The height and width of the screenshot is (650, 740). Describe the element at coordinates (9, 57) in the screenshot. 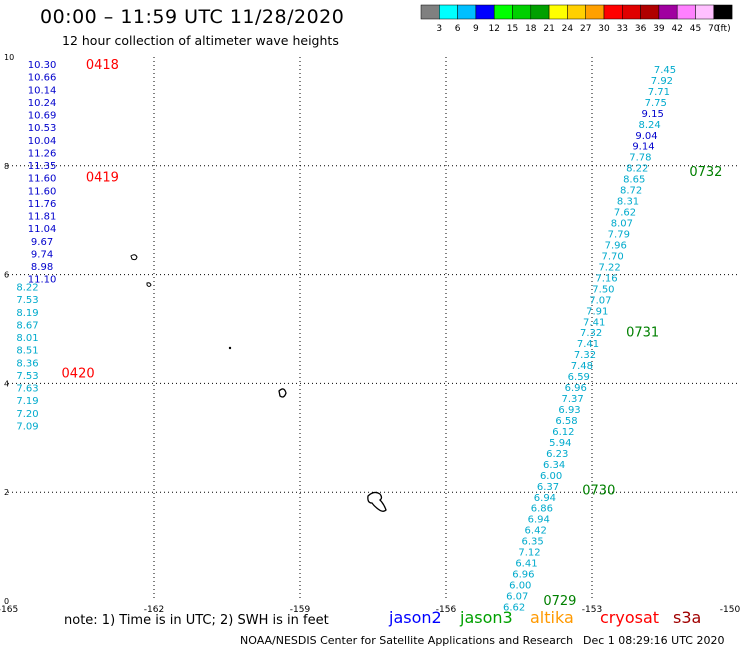

I see `y-tick-label: 10` at that location.